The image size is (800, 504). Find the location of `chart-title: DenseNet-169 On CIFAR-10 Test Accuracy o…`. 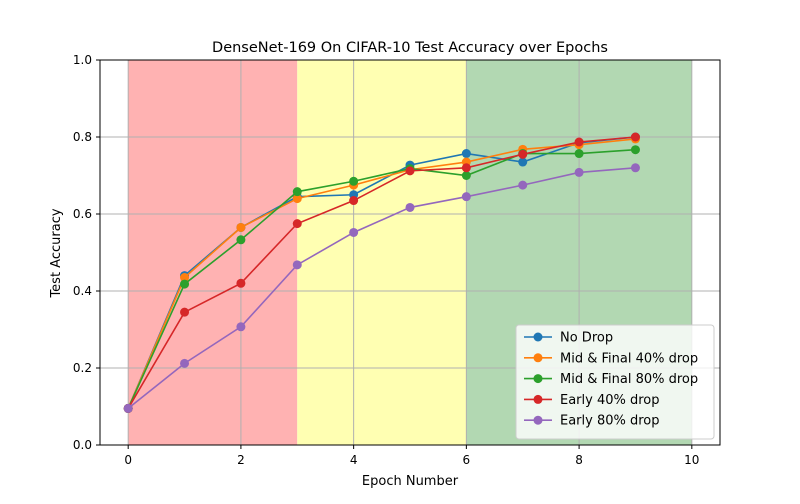

chart-title: DenseNet-169 On CIFAR-10 Test Accuracy o… is located at coordinates (410, 48).